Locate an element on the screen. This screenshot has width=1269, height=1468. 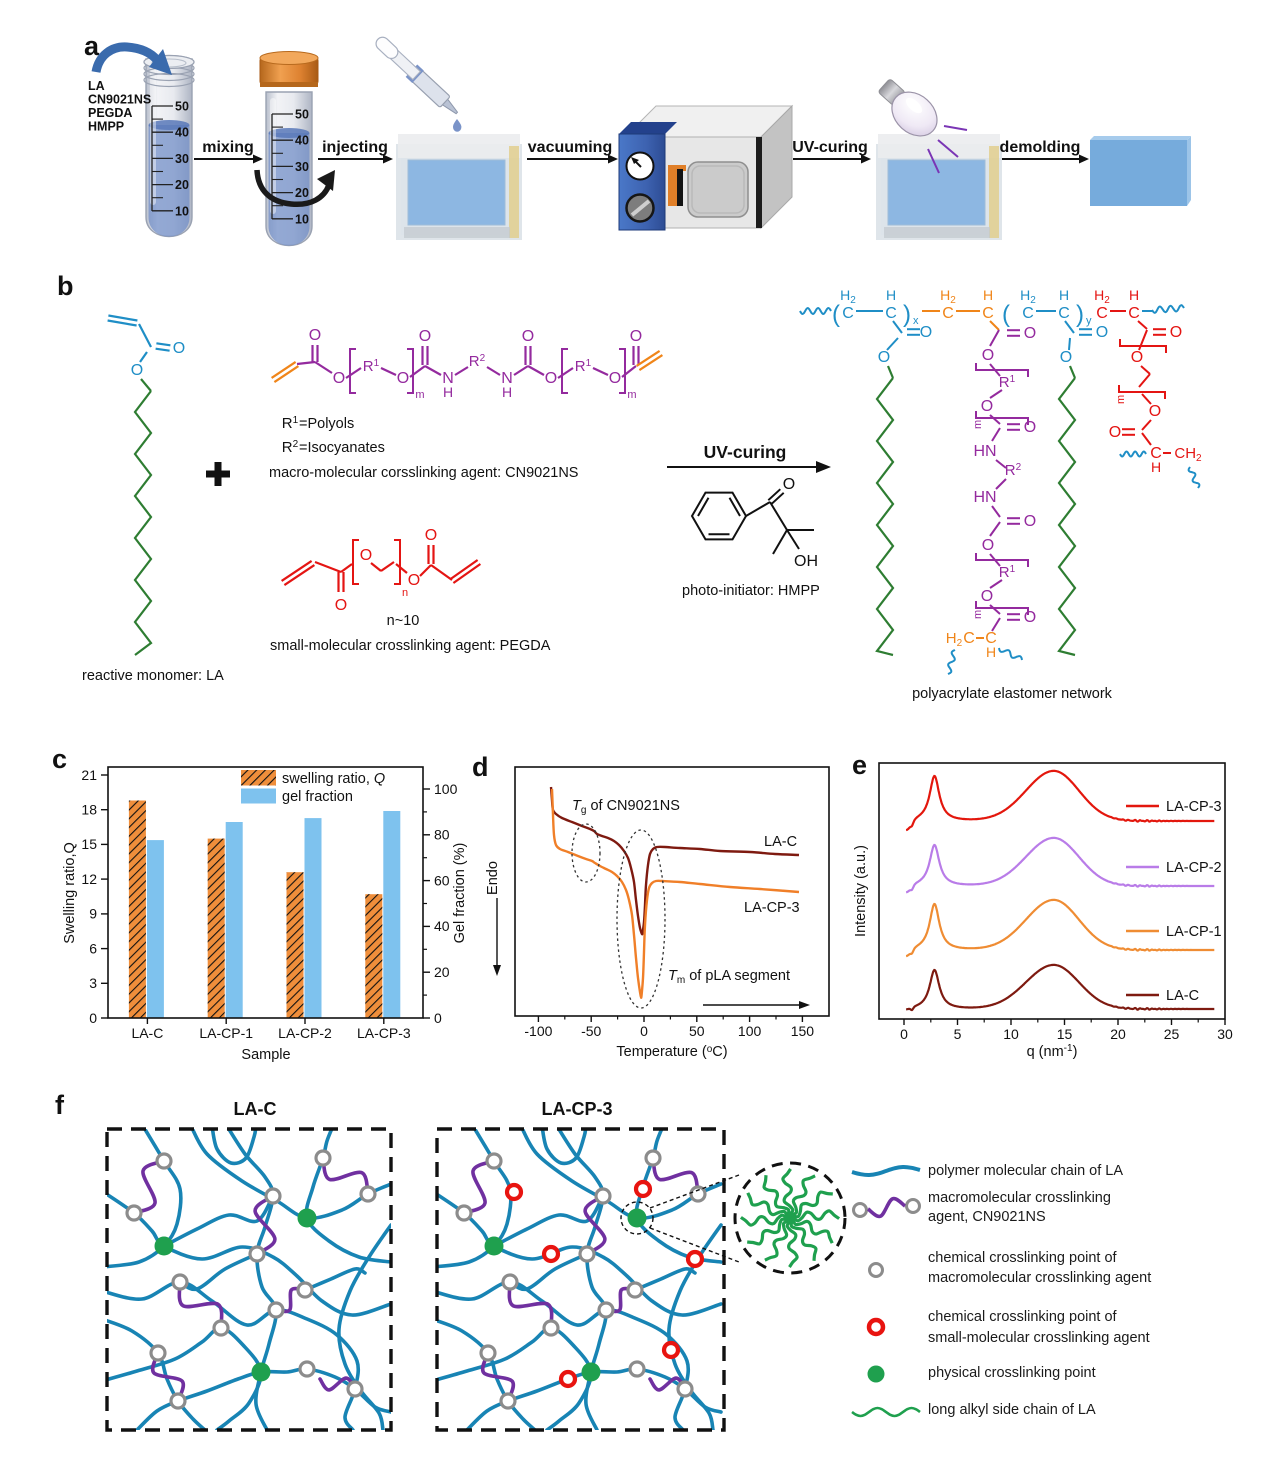
svg-text: HMPP is located at coordinates (106, 127).